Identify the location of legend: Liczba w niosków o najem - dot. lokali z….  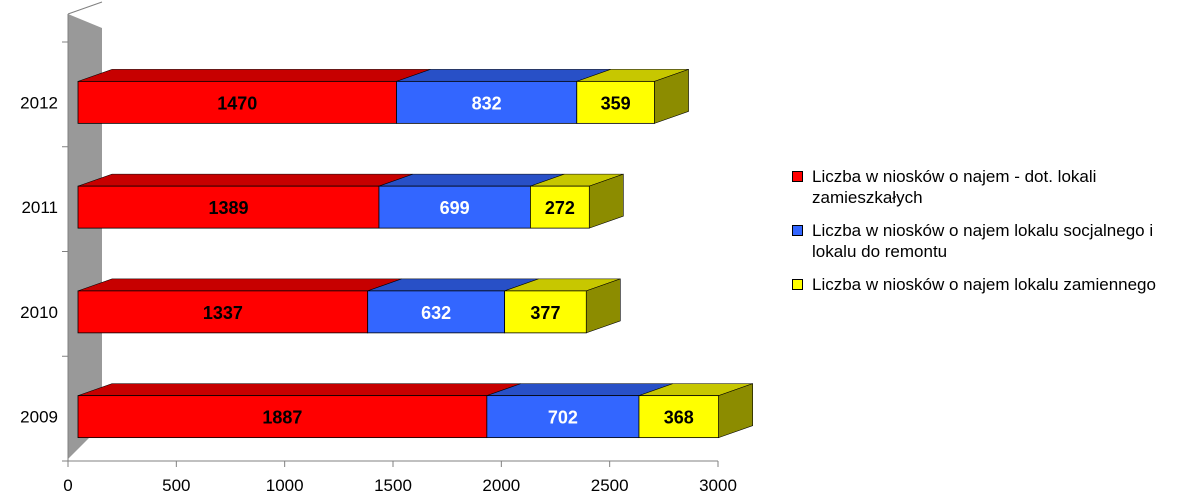
(982, 236).